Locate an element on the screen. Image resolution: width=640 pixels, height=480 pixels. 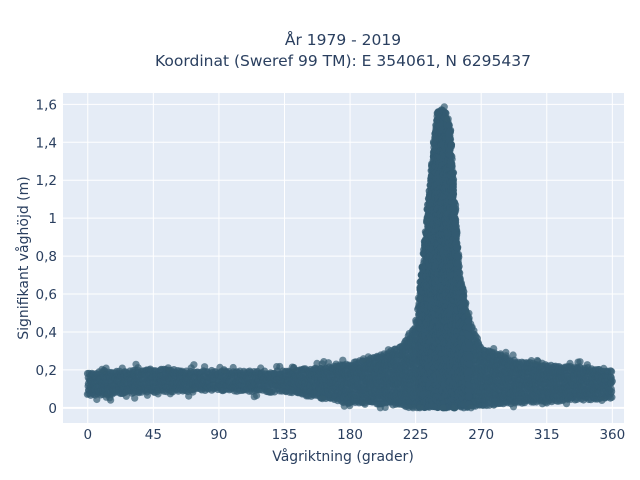
chart-title-line1: År 1979 - 2019 is located at coordinates (343, 39).